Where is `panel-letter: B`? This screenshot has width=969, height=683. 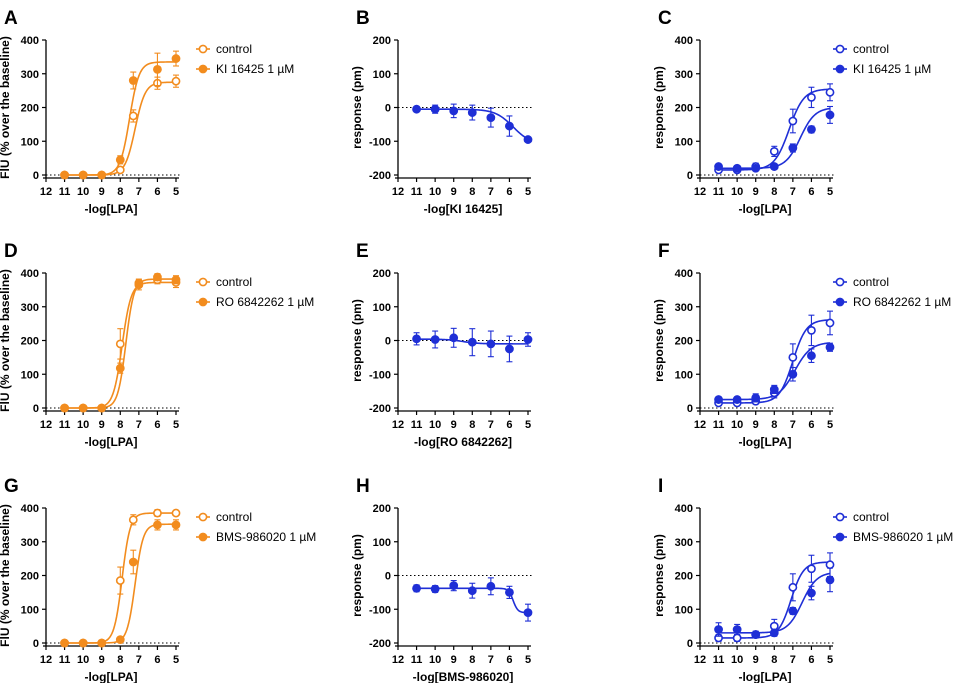 panel-letter: B is located at coordinates (363, 18).